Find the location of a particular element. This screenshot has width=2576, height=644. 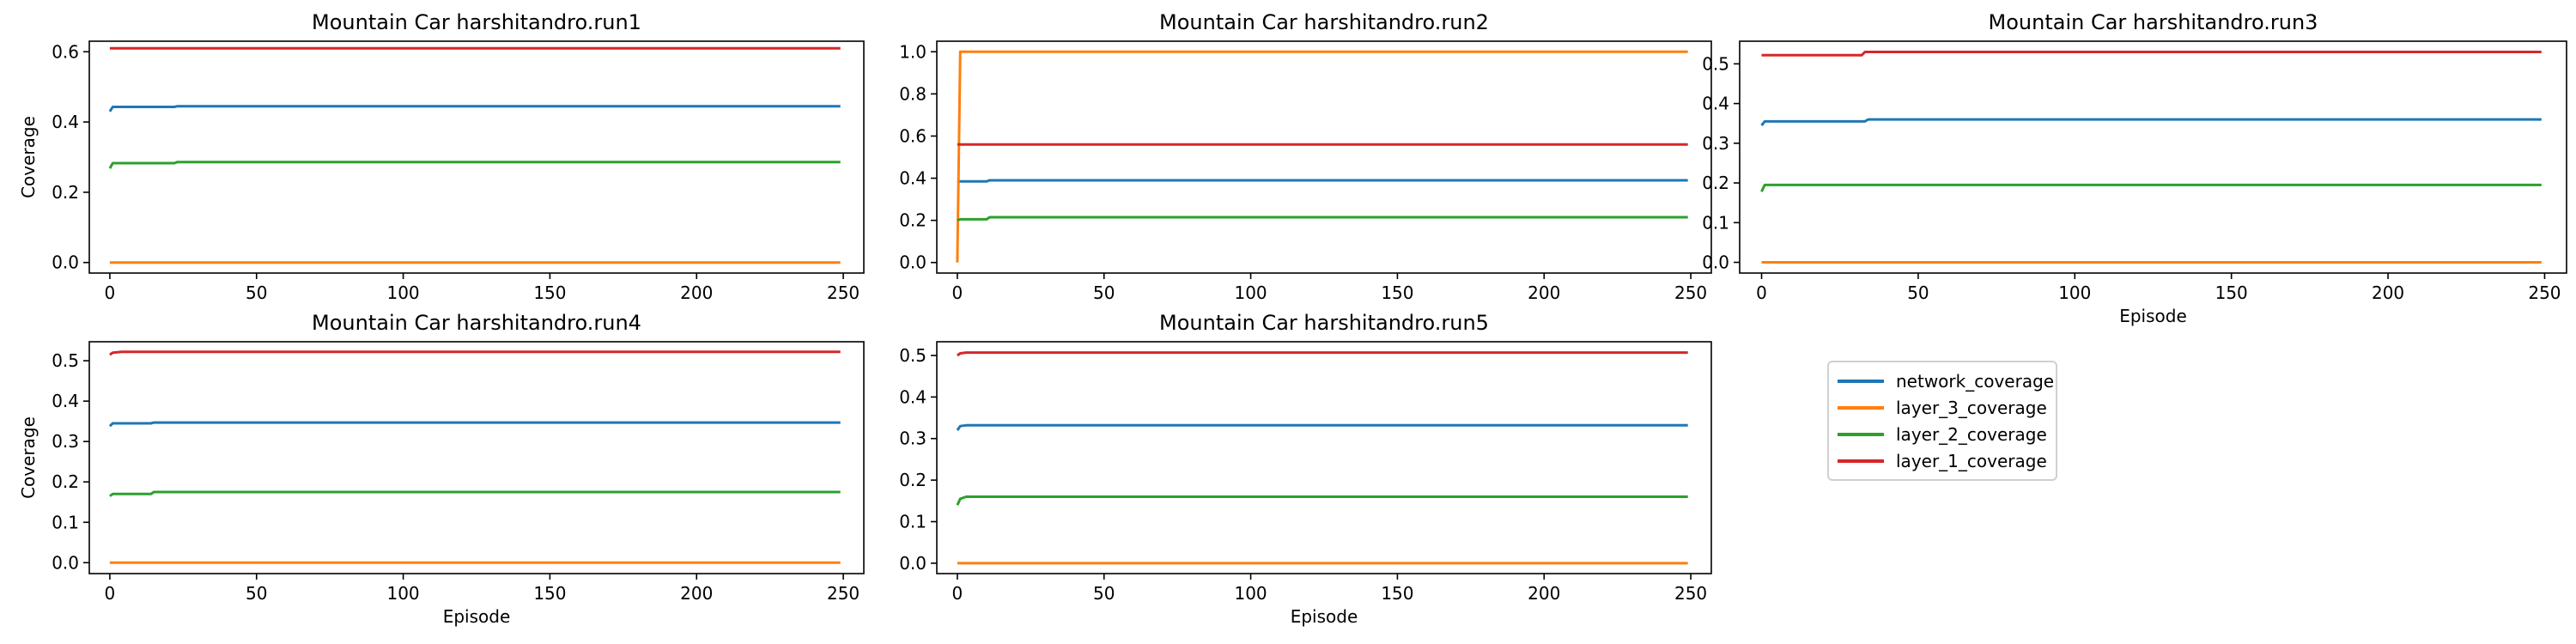

legend-label: layer_1_coverage is located at coordinates (1972, 461).